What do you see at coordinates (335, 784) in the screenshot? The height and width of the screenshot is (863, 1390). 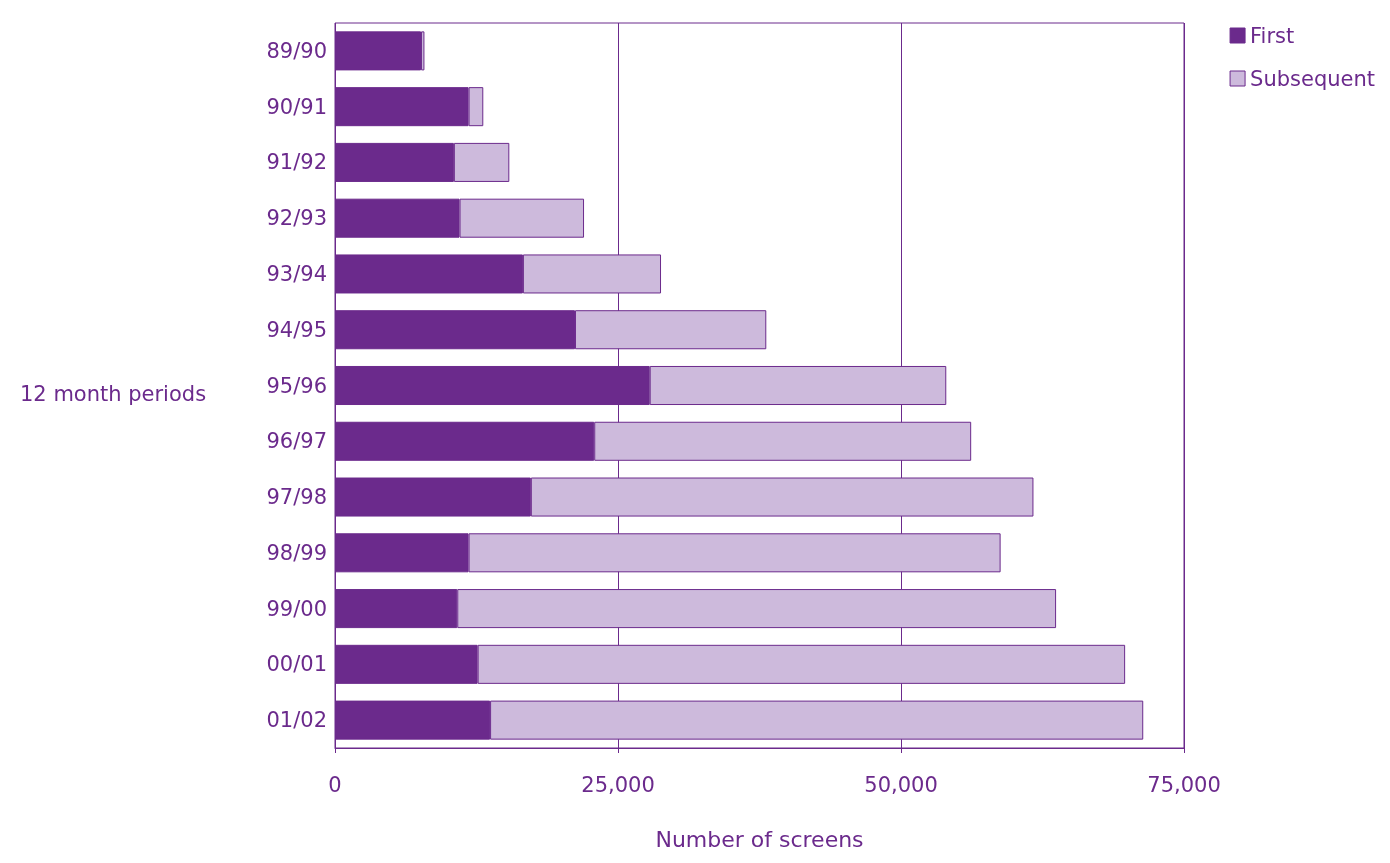 I see `x-tick-label: 0` at bounding box center [335, 784].